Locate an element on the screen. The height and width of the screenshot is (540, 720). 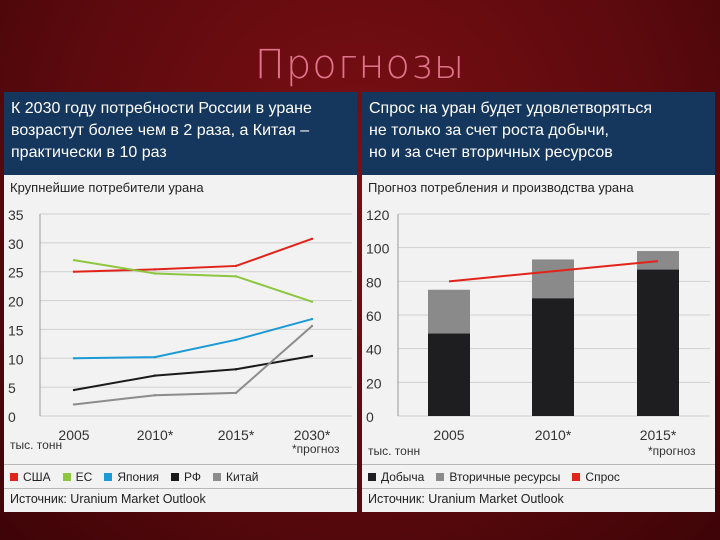
right-header-line: Спрос на уран будет удовлетворяться is located at coordinates (511, 108).